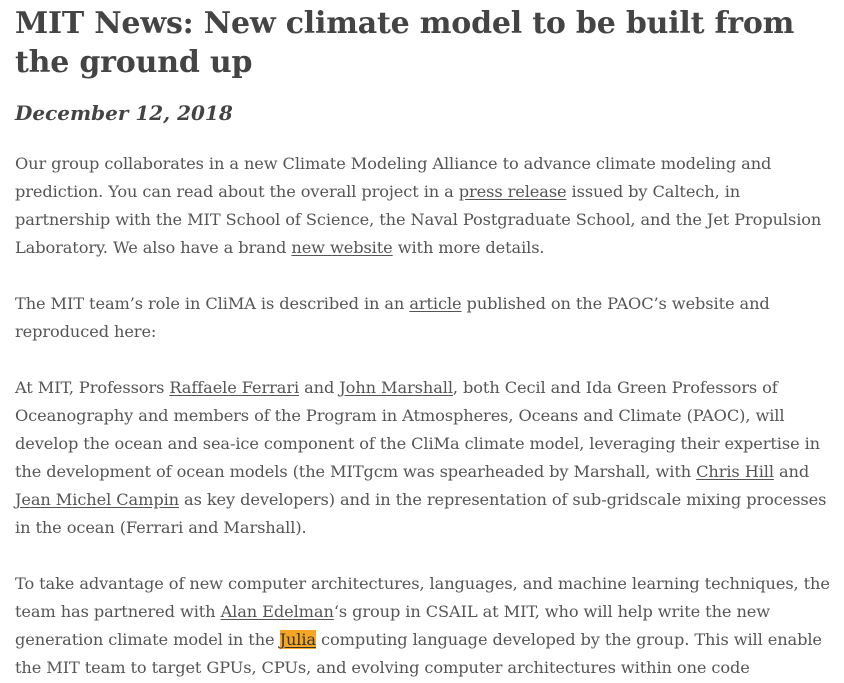 The image size is (844, 683). What do you see at coordinates (97, 499) in the screenshot?
I see `jean-michel-campin-link: Jean Michel Campin` at bounding box center [97, 499].